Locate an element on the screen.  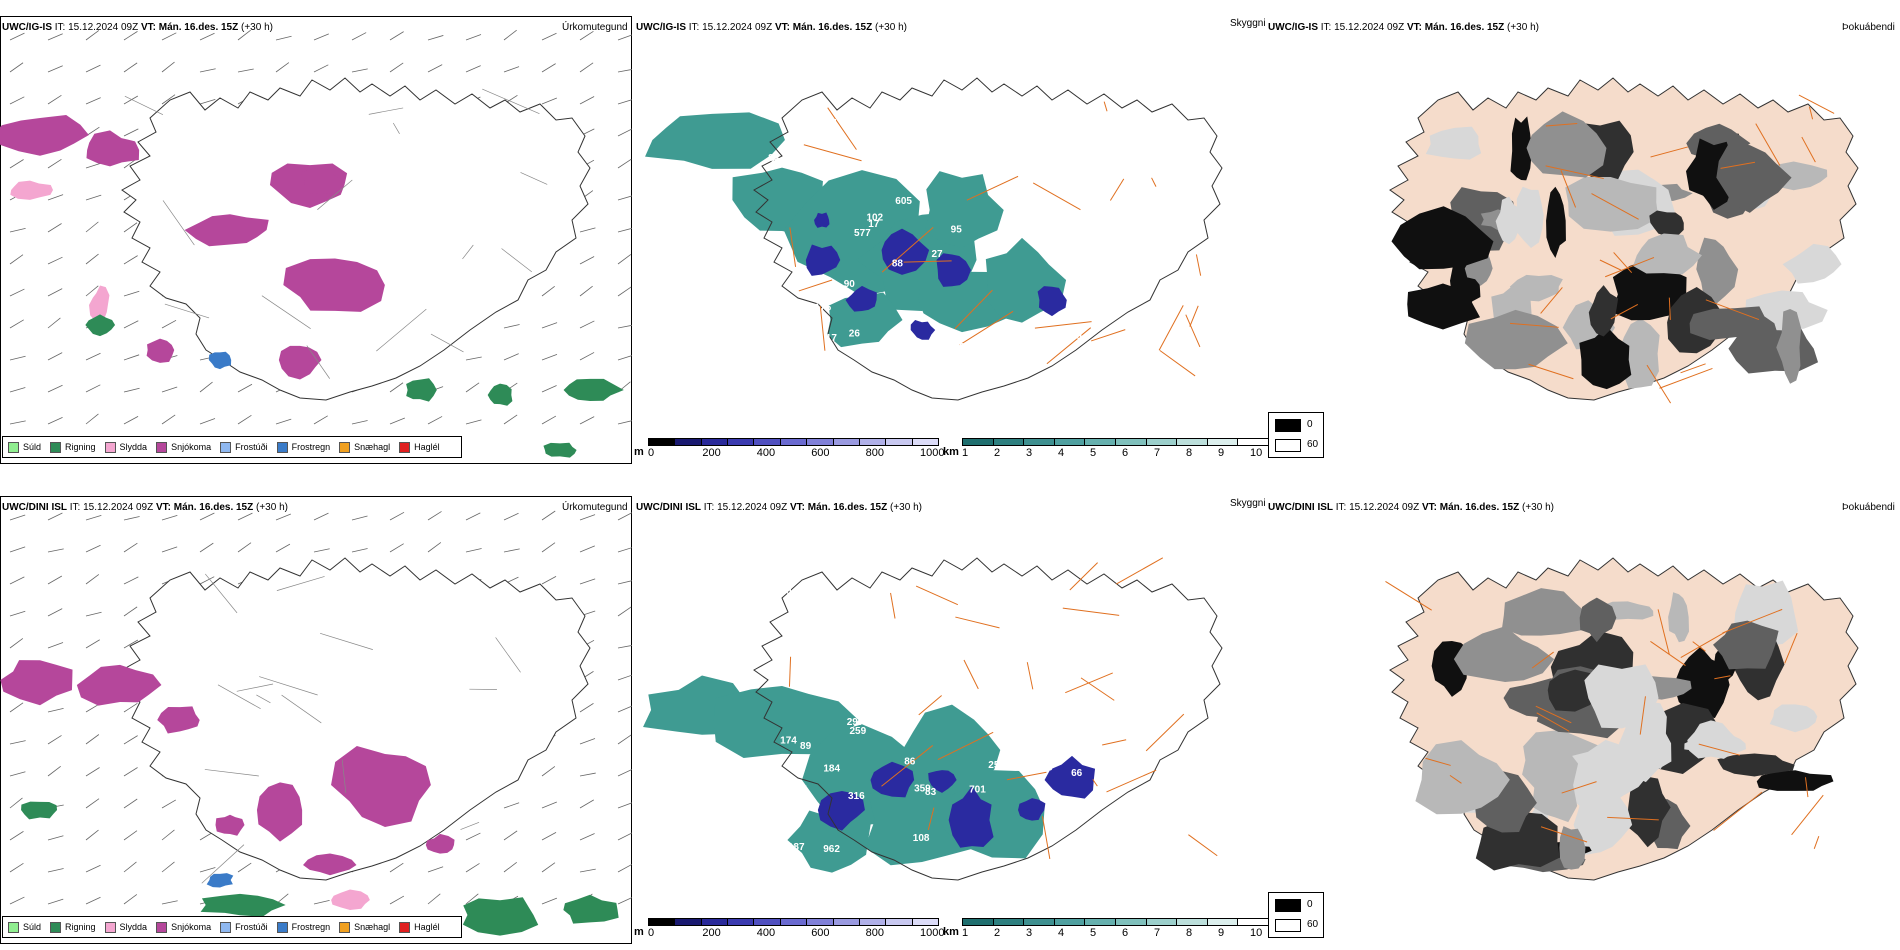
model-name: UWC/DINI ISL is located at coordinates (1300, 507).